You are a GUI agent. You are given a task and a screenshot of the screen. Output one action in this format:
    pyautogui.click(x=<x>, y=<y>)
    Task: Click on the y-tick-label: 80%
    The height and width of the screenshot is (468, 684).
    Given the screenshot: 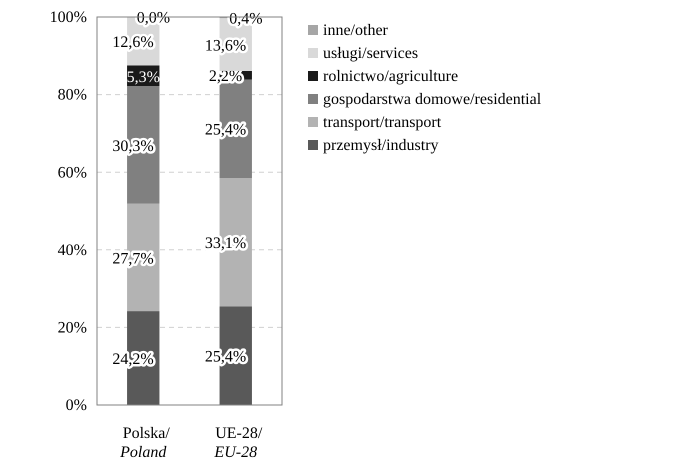 What is the action you would take?
    pyautogui.click(x=72, y=95)
    